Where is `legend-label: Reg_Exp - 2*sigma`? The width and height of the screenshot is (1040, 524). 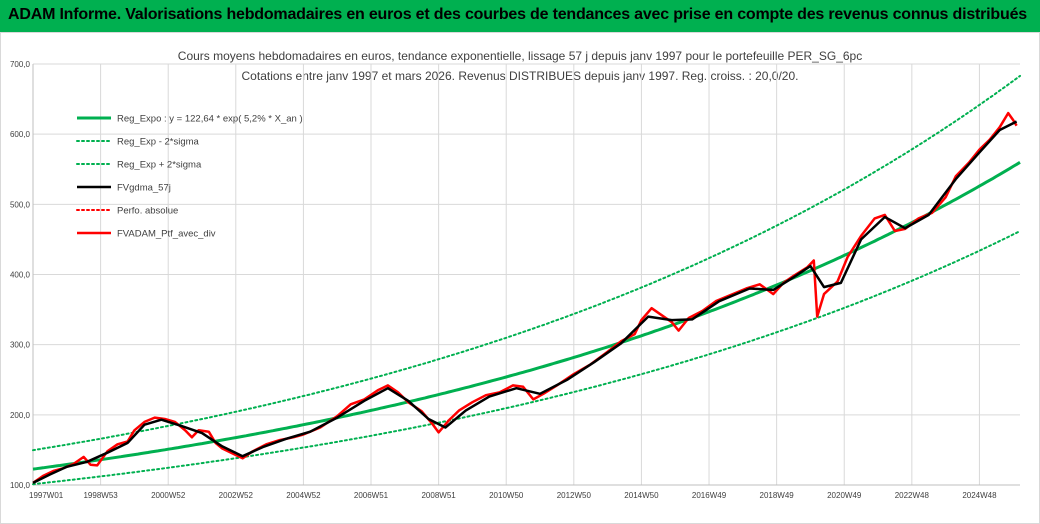
legend-label: Reg_Exp - 2*sigma is located at coordinates (158, 142).